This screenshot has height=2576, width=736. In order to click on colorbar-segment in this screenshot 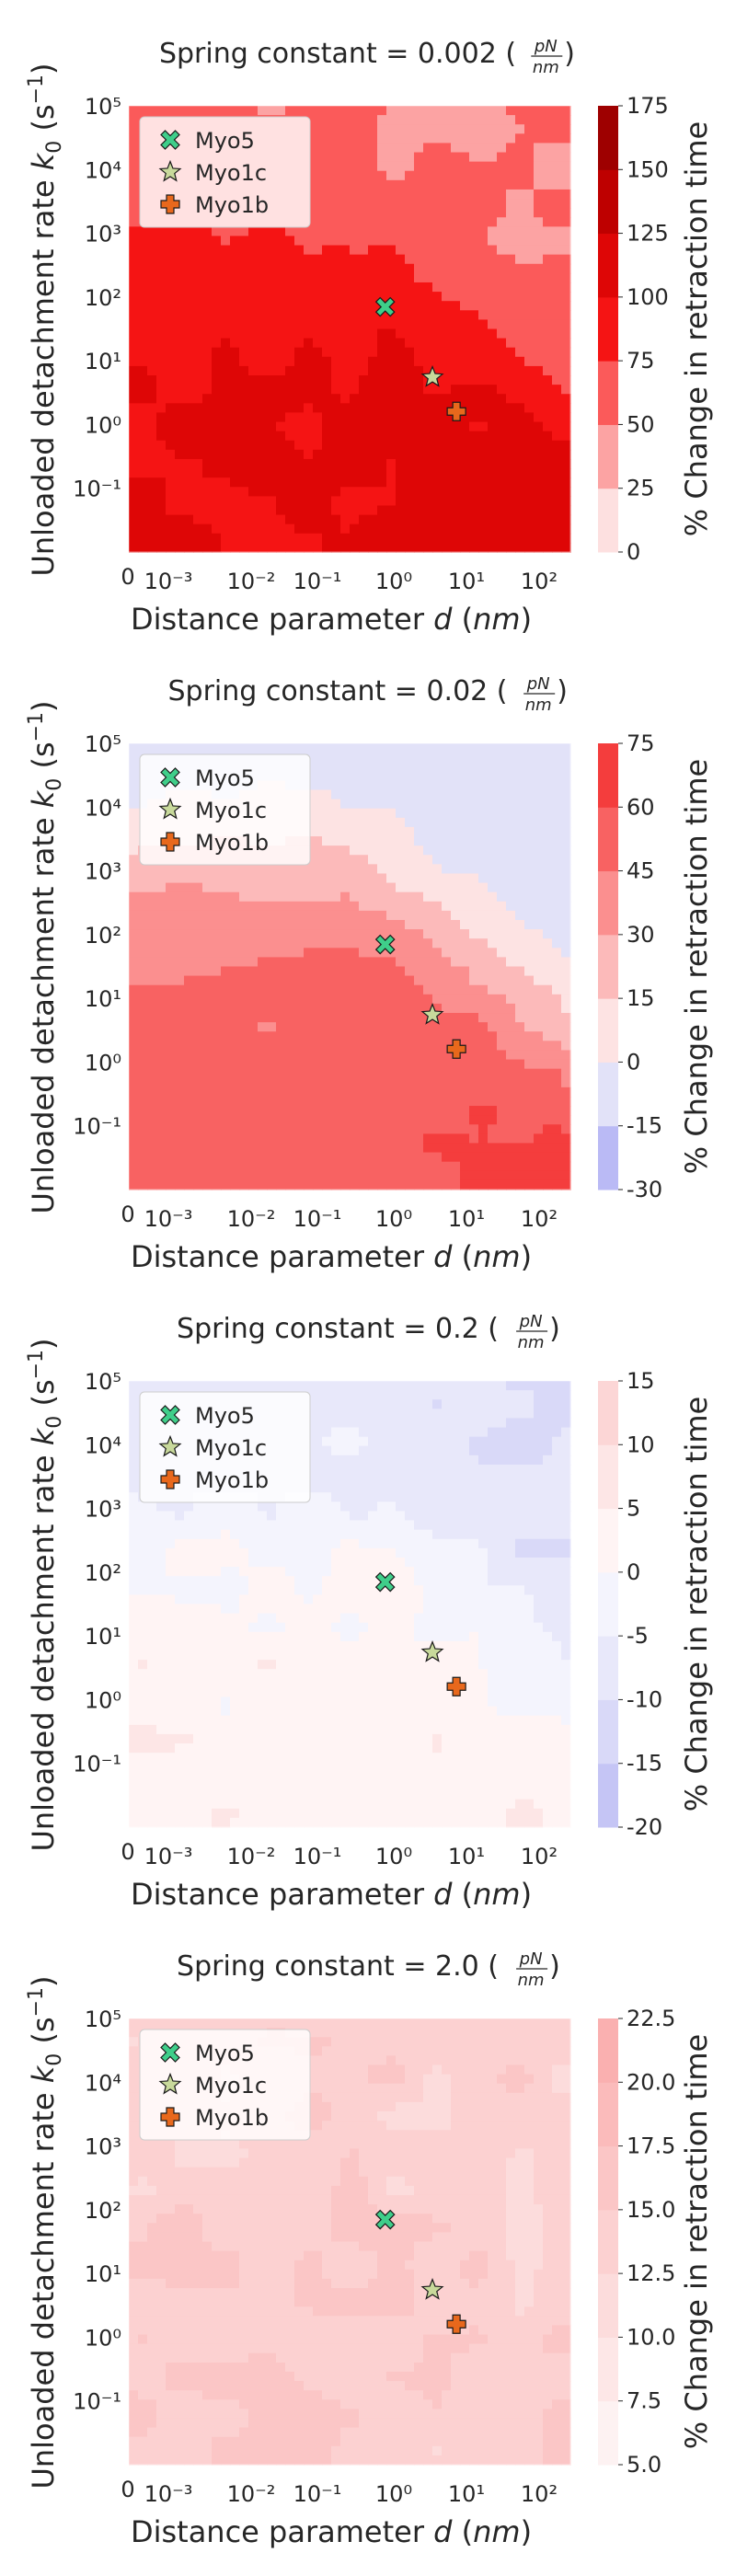, I will do `click(608, 839)`.